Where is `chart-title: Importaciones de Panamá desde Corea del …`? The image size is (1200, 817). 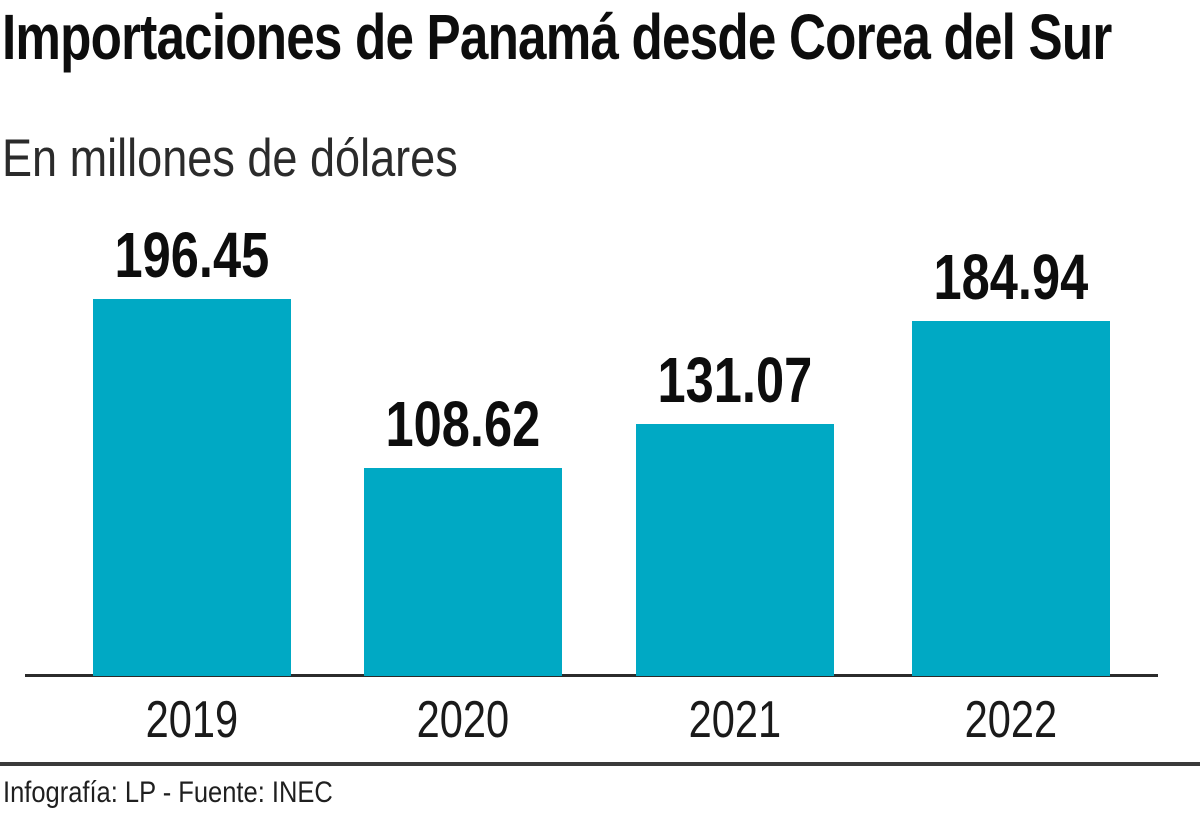 chart-title: Importaciones de Panamá desde Corea del … is located at coordinates (557, 37).